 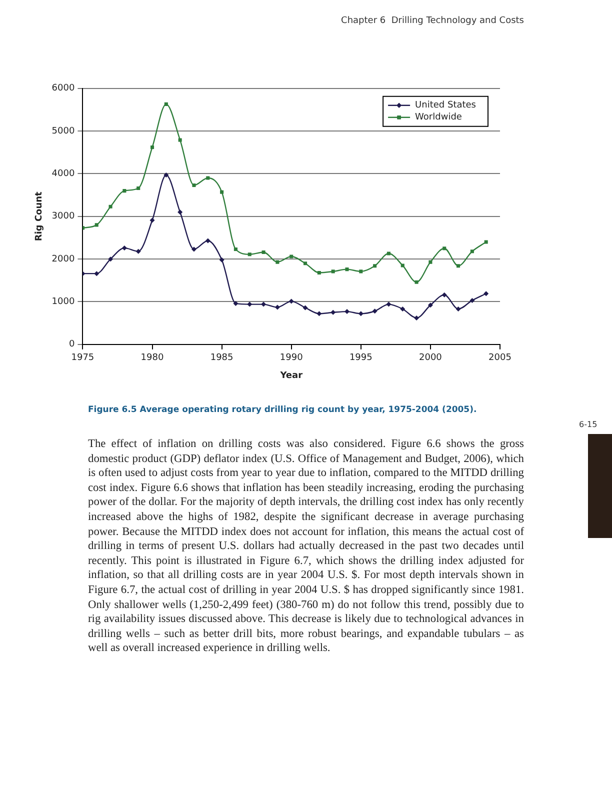 What do you see at coordinates (282, 410) in the screenshot?
I see `caption: Figure 6.5 Average operating rotary drilling rig count by year, 1975-2004 (2005).` at bounding box center [282, 410].